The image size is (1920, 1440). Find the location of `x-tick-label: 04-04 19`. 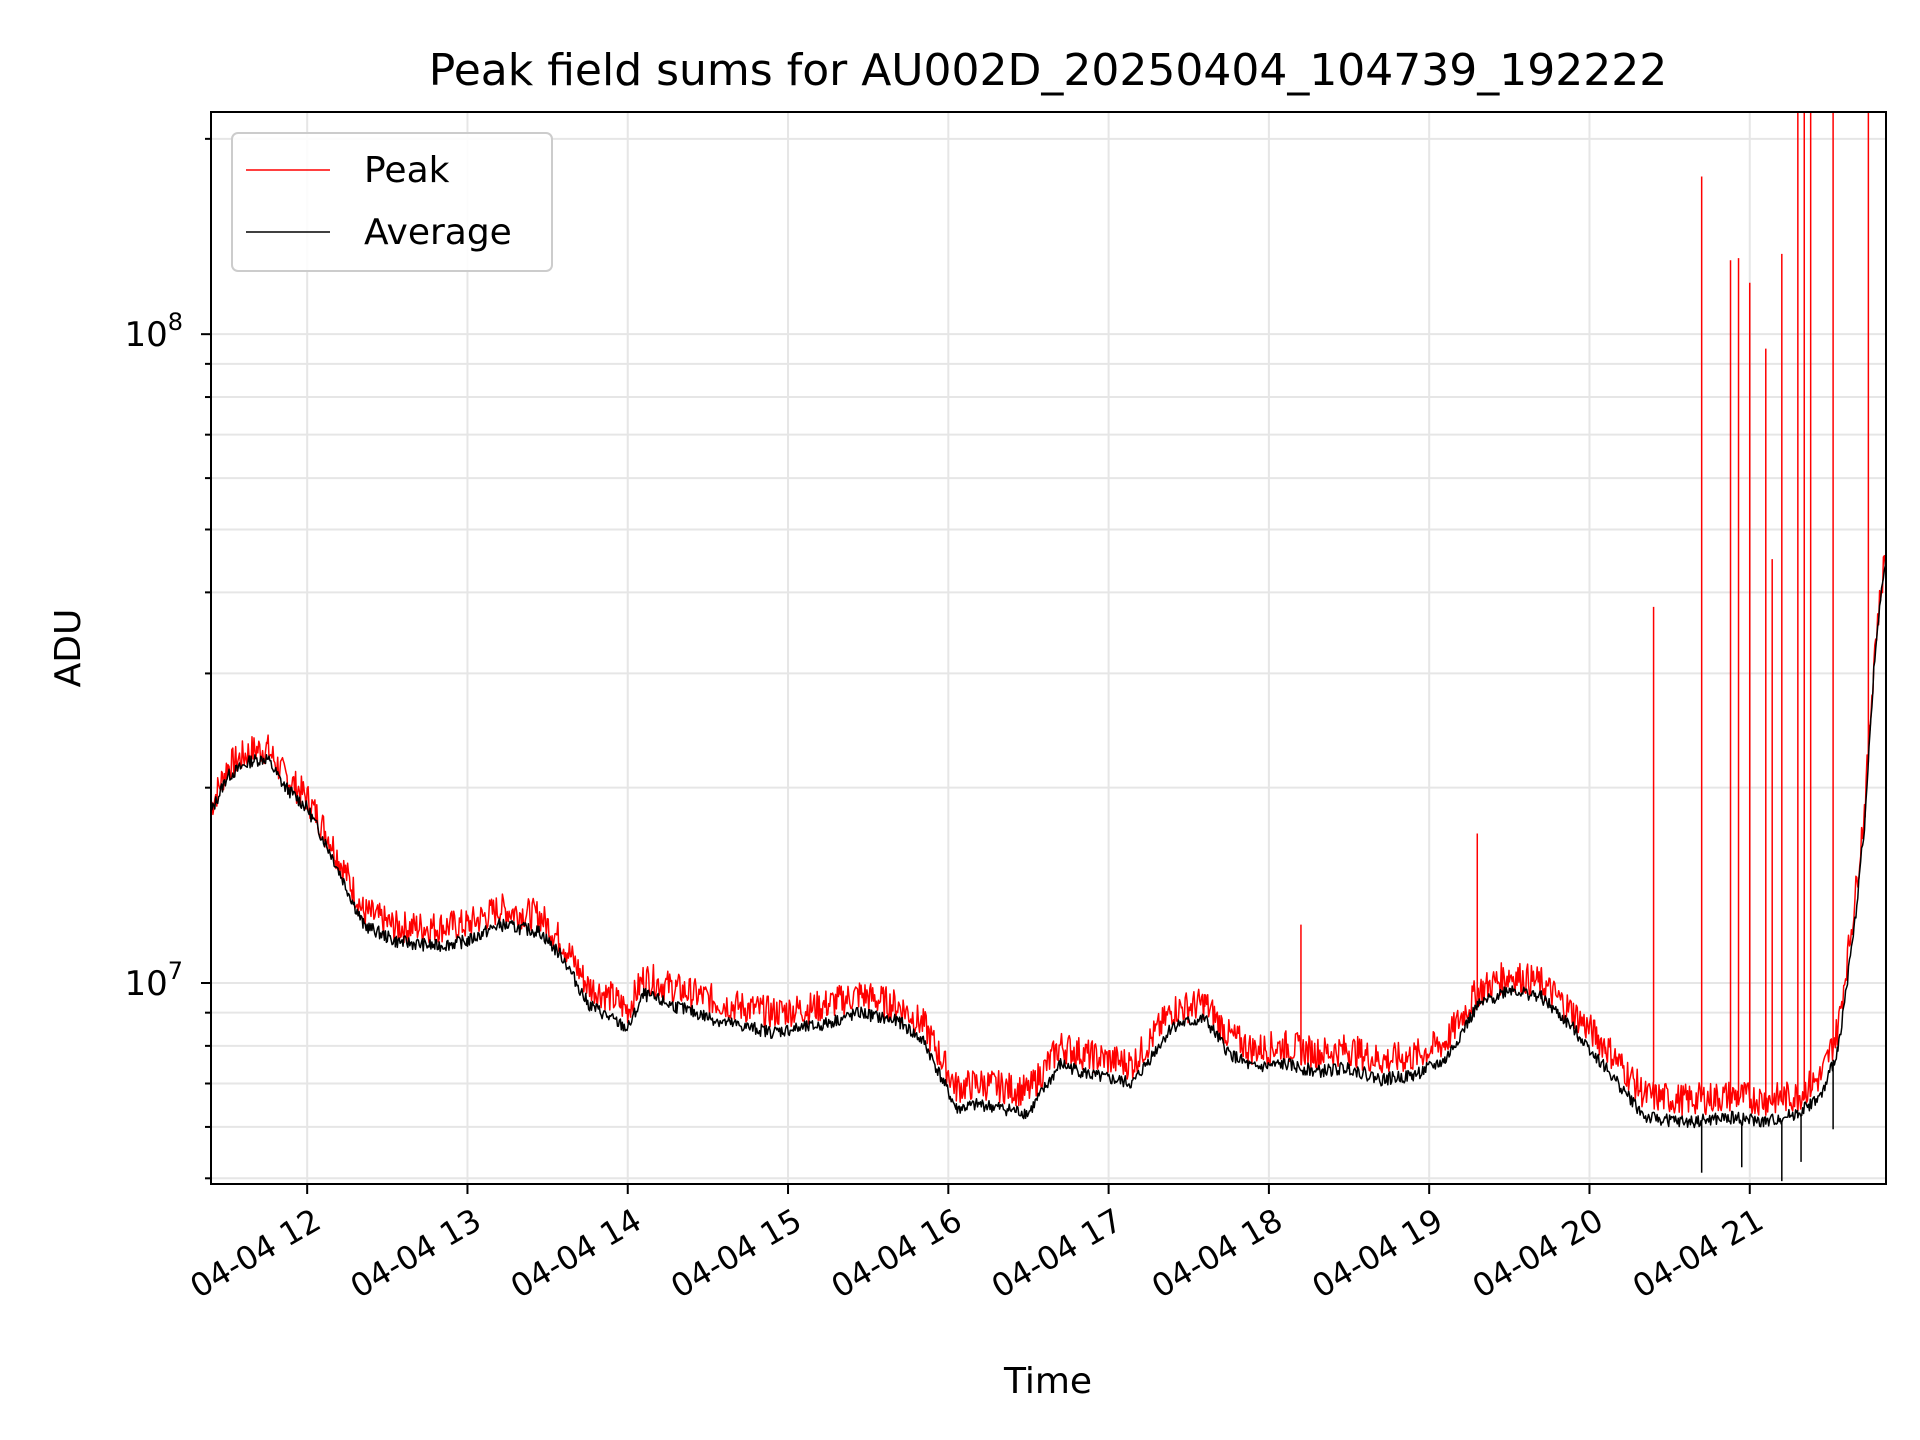

x-tick-label: 04-04 19 is located at coordinates (1378, 1253).